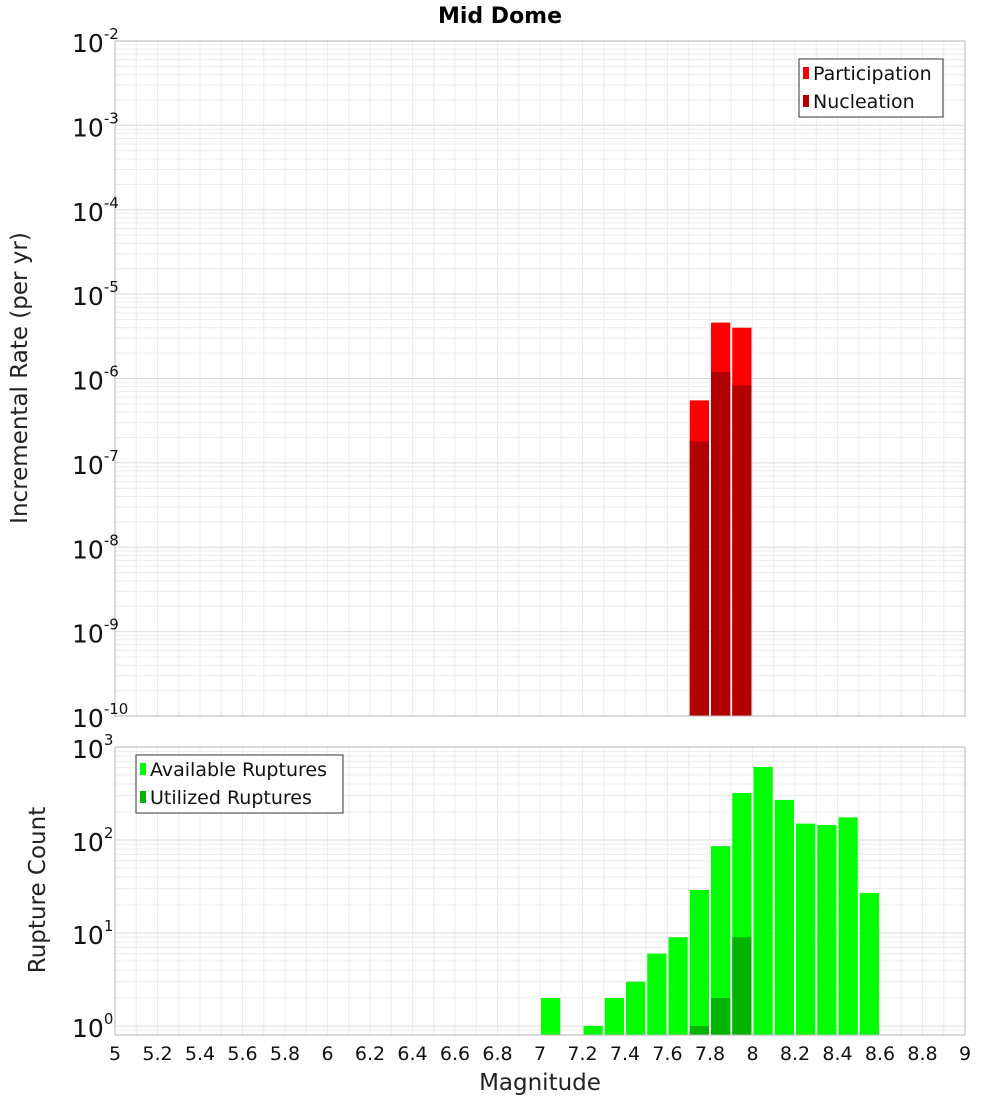  I want to click on chart-title: Mid Dome, so click(500, 16).